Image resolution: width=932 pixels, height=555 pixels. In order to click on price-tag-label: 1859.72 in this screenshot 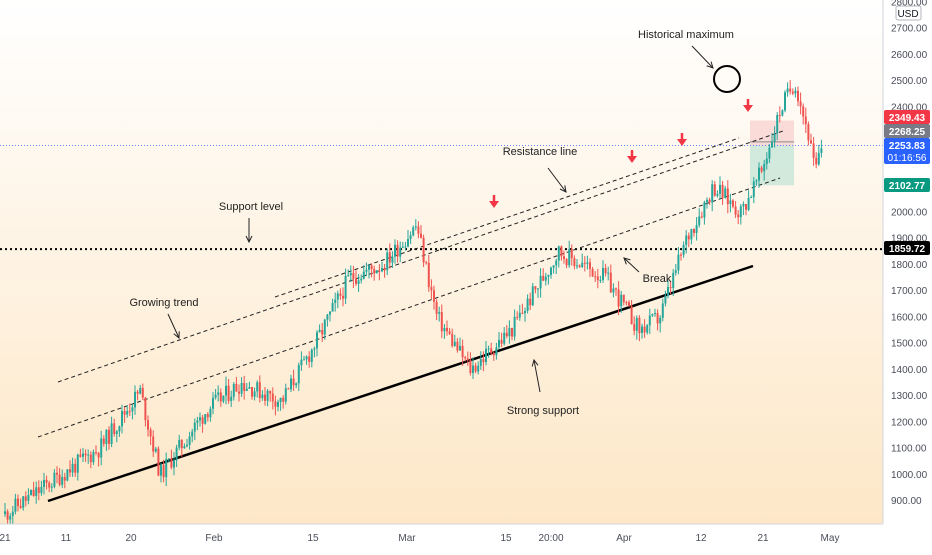, I will do `click(907, 249)`.